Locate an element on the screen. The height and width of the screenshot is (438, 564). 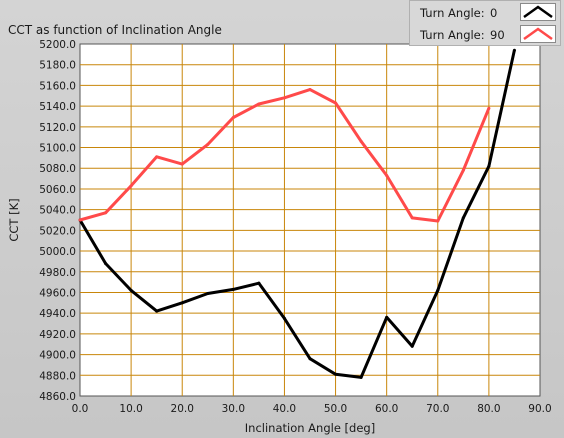
y-tick-label: 4900.0 is located at coordinates (57, 356).